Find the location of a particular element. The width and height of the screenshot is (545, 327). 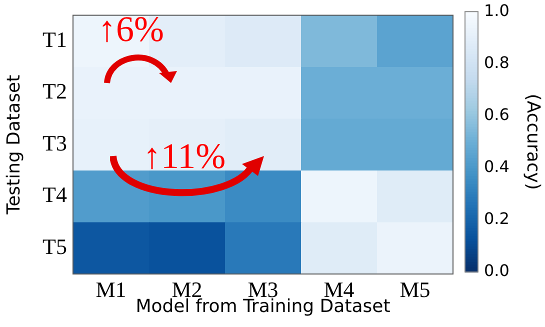

color-bar-label: 0.4 is located at coordinates (497, 166).